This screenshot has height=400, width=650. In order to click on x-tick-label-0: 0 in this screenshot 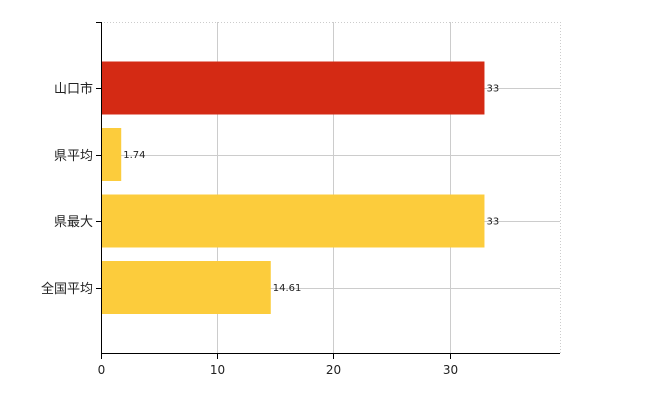, I will do `click(102, 370)`.